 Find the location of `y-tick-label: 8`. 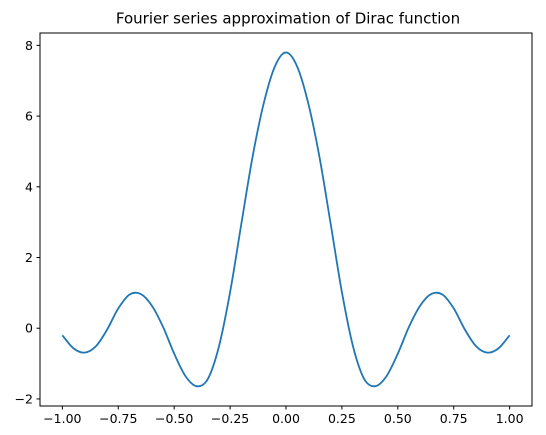

y-tick-label: 8 is located at coordinates (29, 45).